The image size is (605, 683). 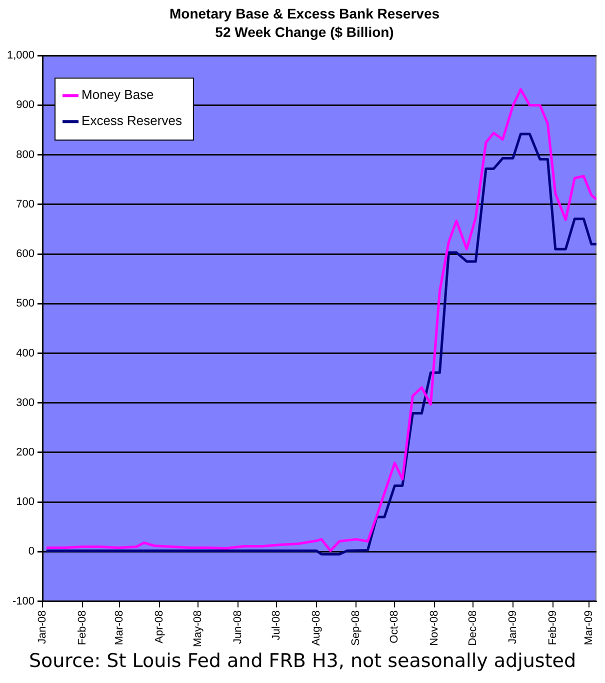 What do you see at coordinates (23, 601) in the screenshot?
I see `y-tick-label: -100` at bounding box center [23, 601].